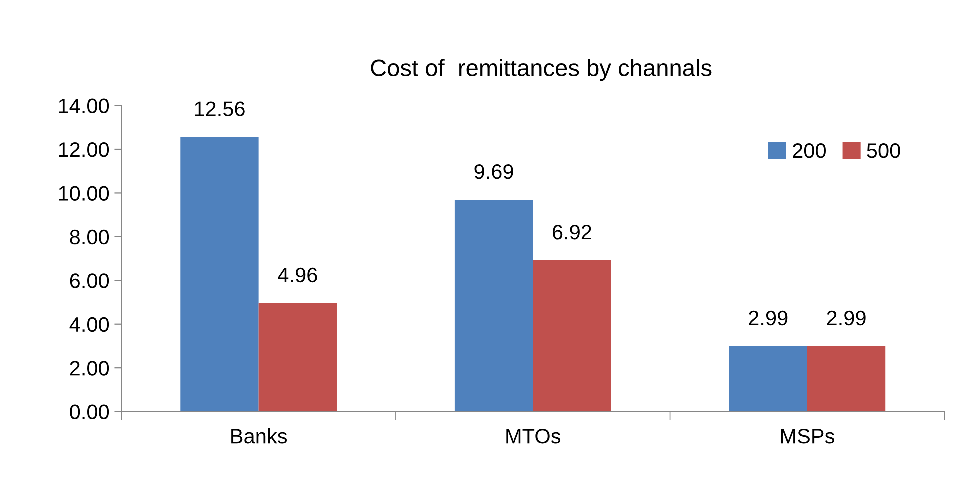 This screenshot has height=492, width=958. What do you see at coordinates (533, 436) in the screenshot?
I see `x-tick-label: MTOs` at bounding box center [533, 436].